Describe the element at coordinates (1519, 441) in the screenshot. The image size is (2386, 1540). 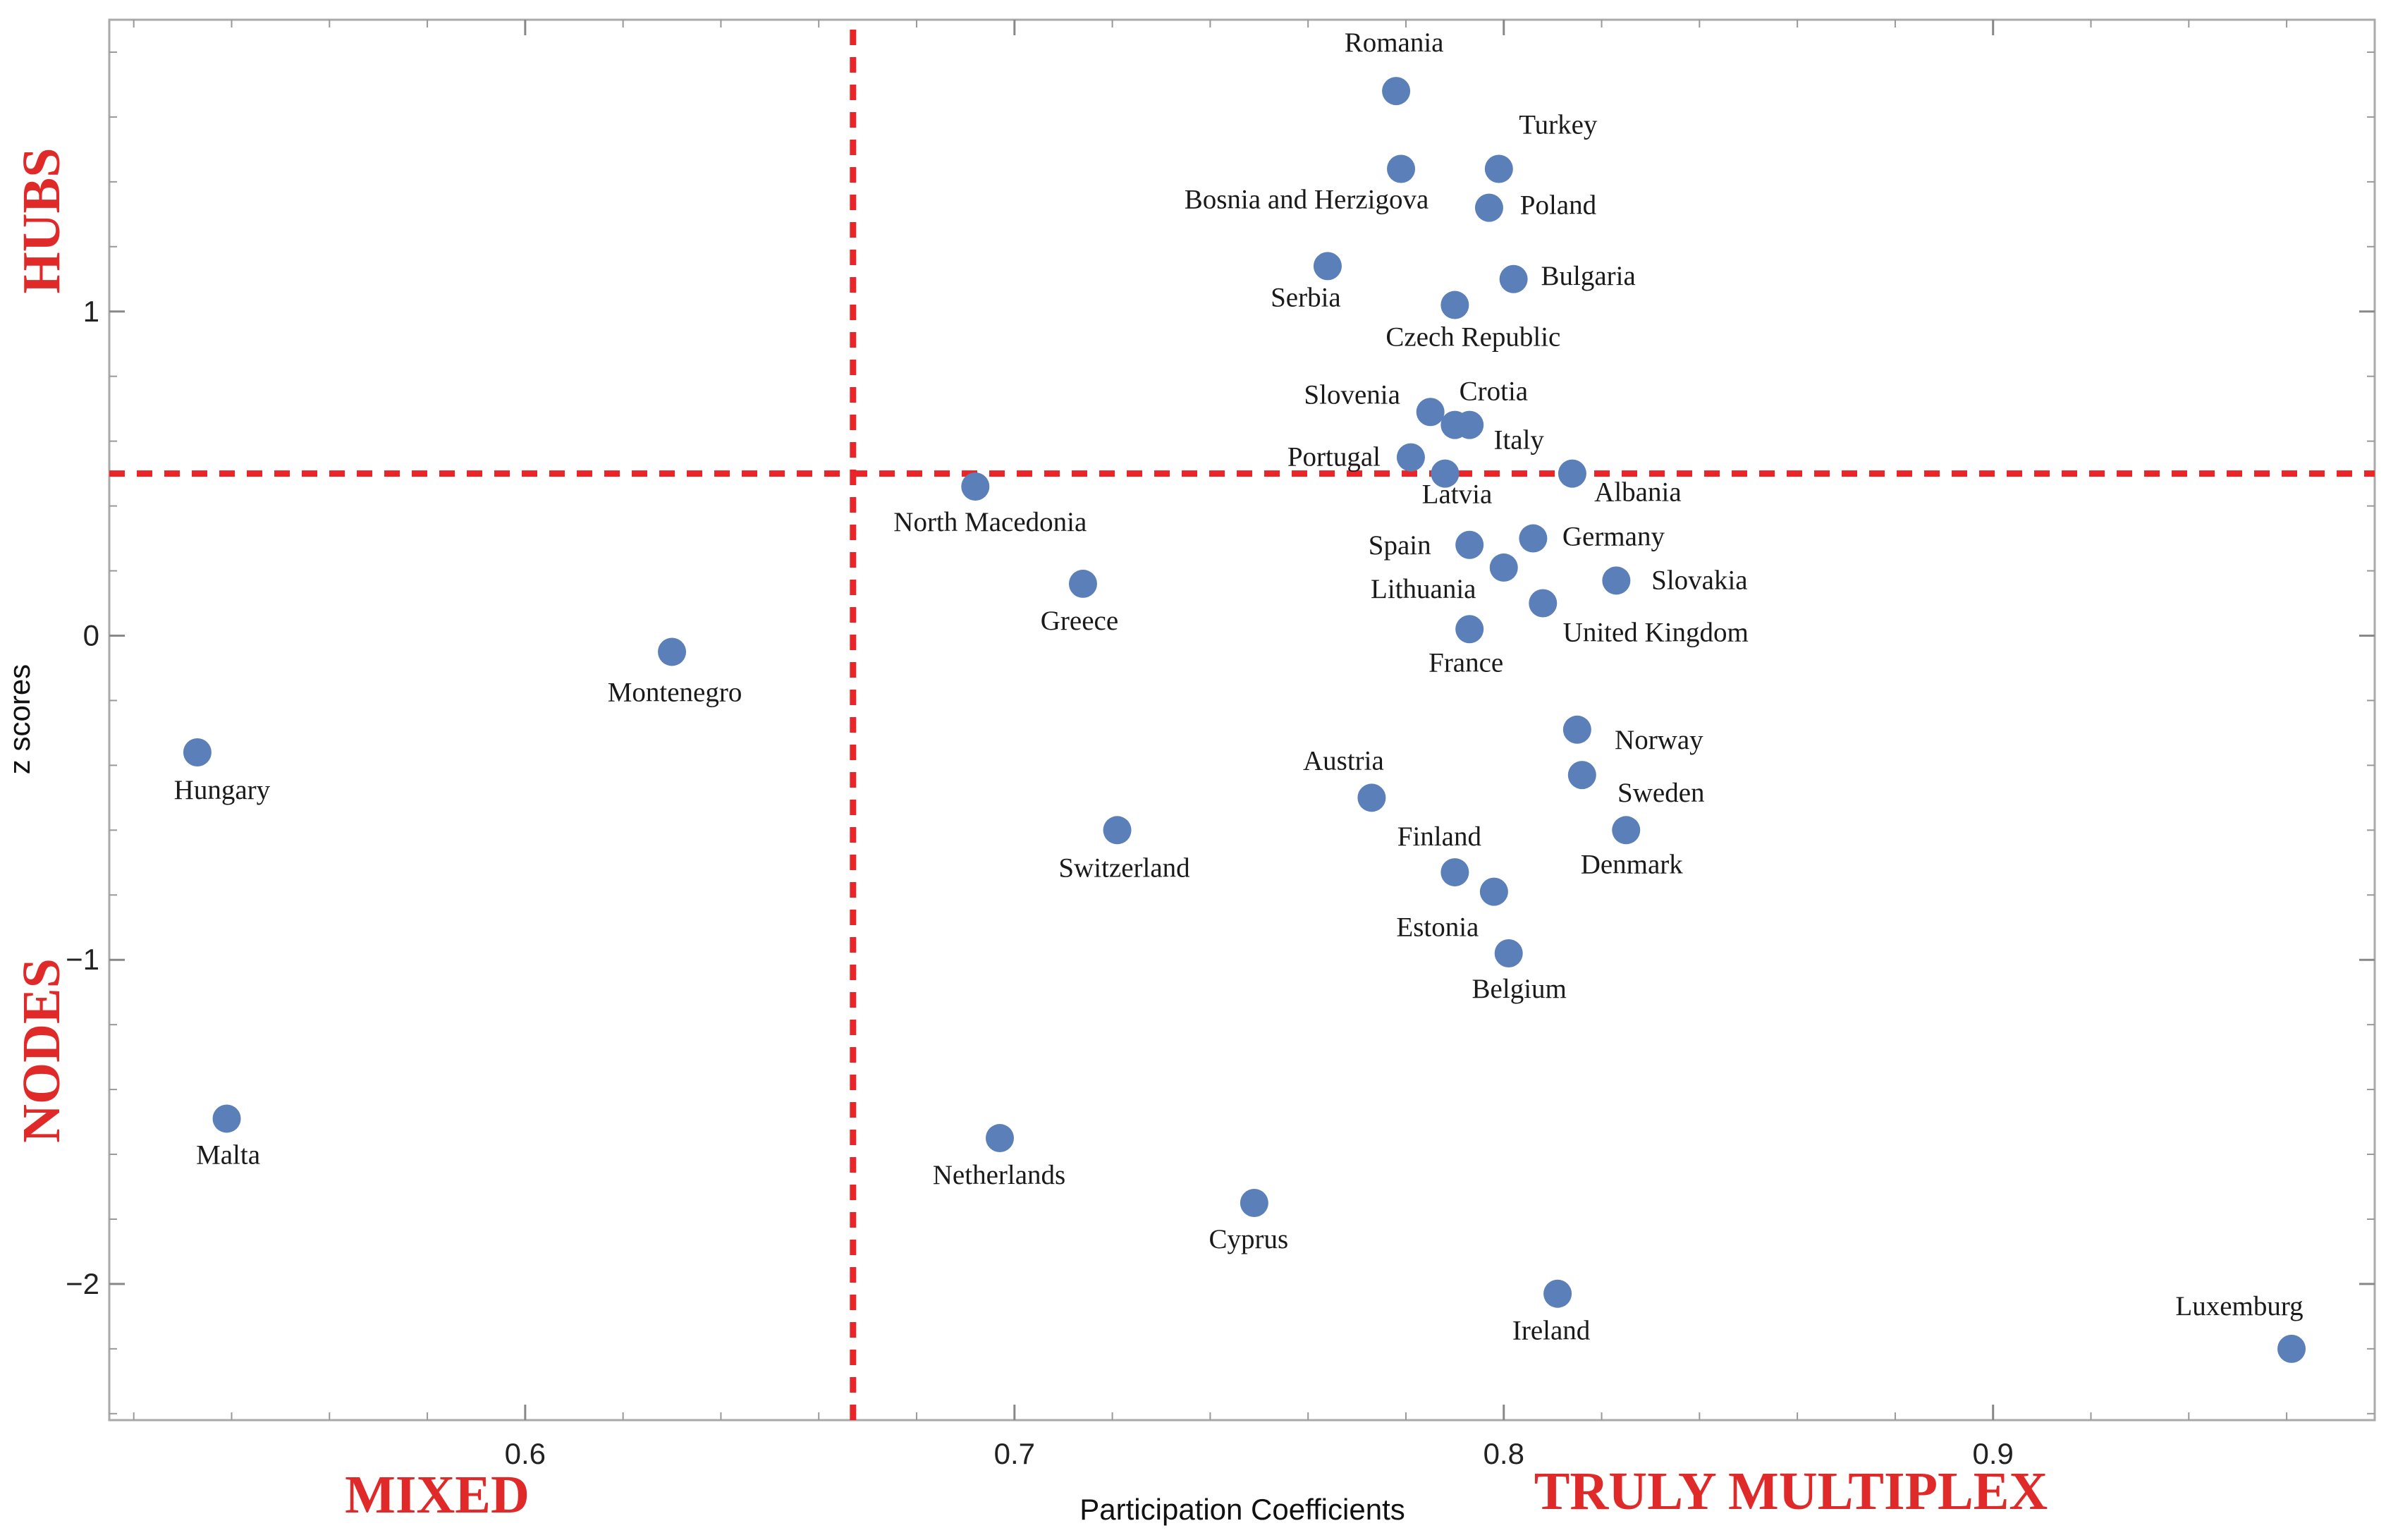
I see `point-label-italy: Italy` at that location.